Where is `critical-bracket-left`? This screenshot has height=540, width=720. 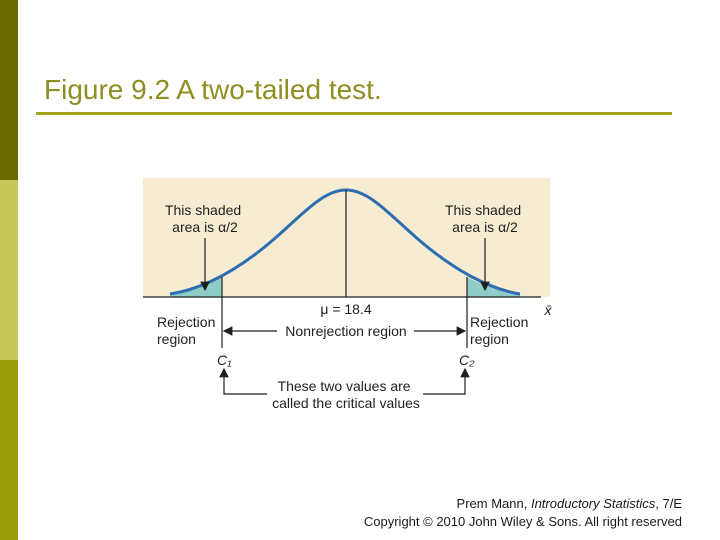
critical-bracket-left is located at coordinates (243, 381).